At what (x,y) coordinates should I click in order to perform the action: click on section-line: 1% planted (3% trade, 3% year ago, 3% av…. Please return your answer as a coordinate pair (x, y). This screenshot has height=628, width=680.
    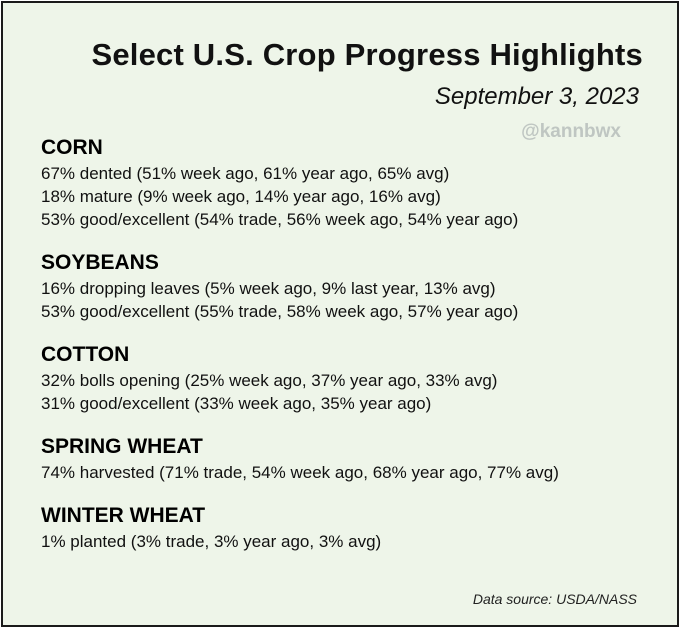
    Looking at the image, I should click on (211, 541).